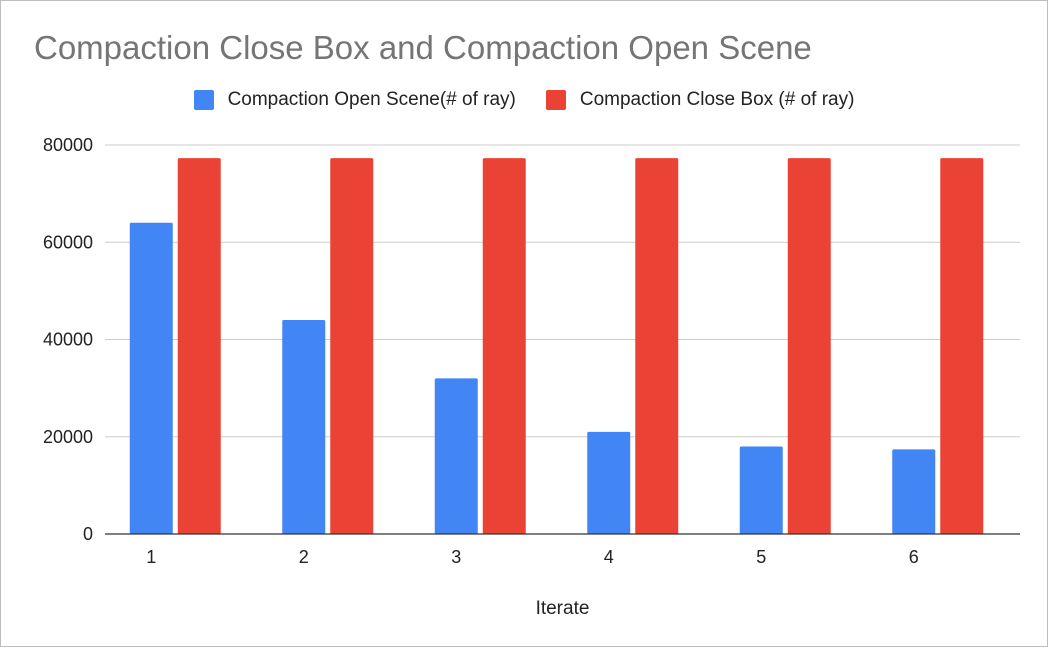 Image resolution: width=1048 pixels, height=647 pixels. Describe the element at coordinates (532, 557) in the screenshot. I see `x-axis-ticks: 1 2 3 4 5 6` at that location.